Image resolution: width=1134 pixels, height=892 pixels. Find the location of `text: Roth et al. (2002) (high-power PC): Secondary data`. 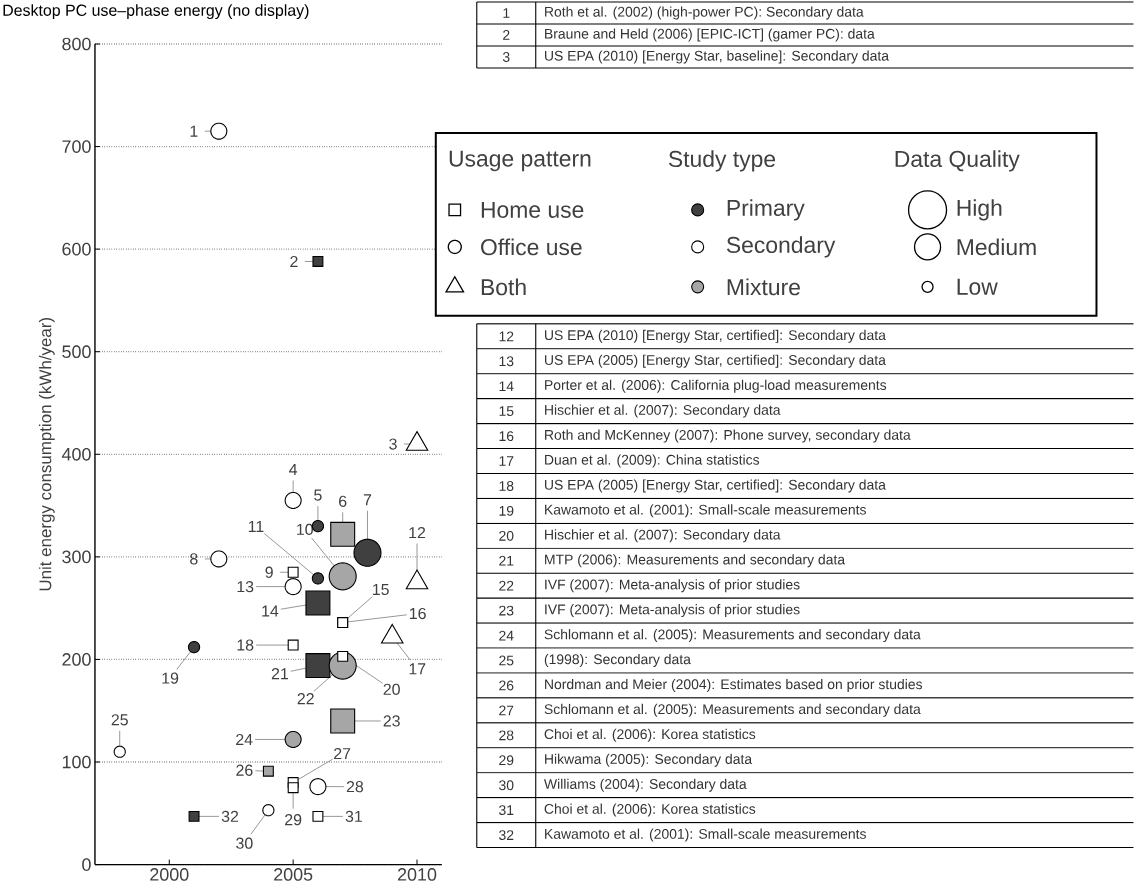

text: Roth et al. (2002) (high-power PC): Secondary data is located at coordinates (704, 13).